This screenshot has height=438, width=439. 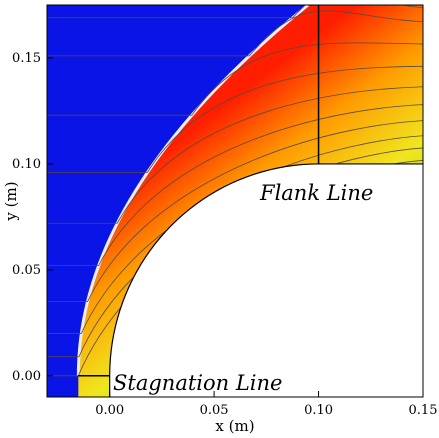 I want to click on x-tick-label: 0.00, so click(x=109, y=410).